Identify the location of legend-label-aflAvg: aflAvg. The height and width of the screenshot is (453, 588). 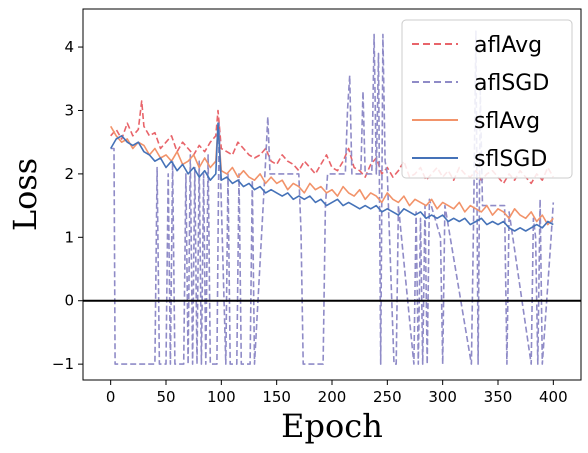
(508, 45).